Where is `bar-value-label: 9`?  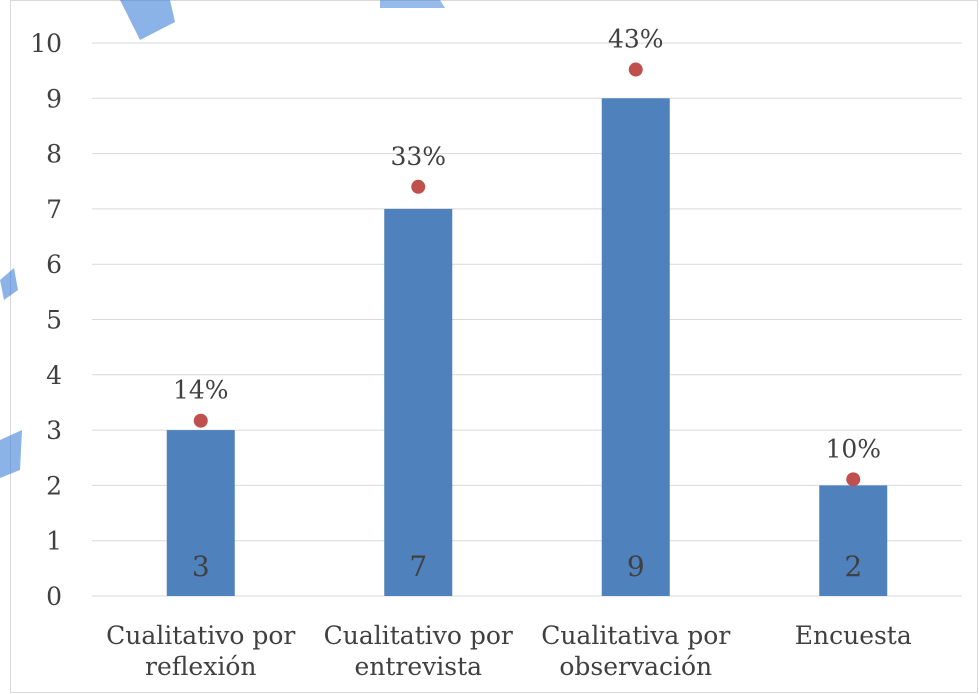
bar-value-label: 9 is located at coordinates (636, 566).